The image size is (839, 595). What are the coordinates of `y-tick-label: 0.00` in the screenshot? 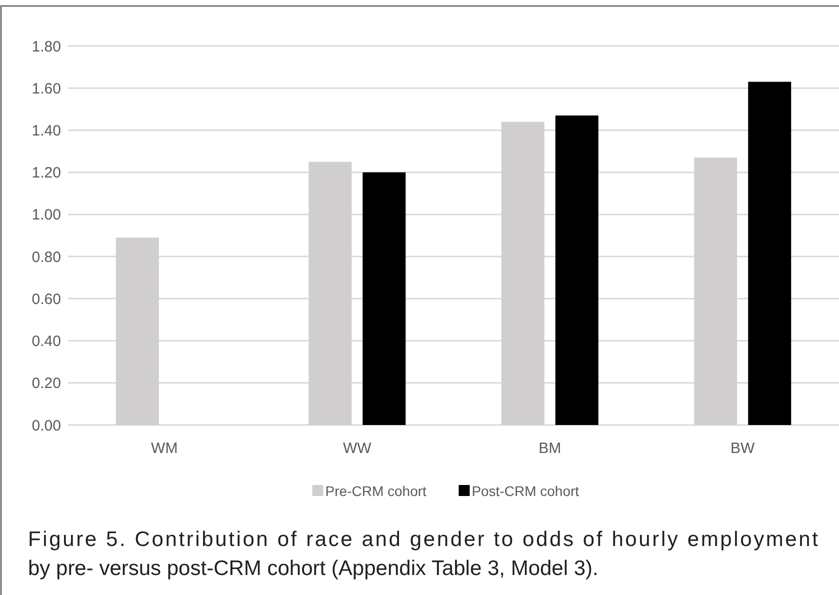 It's located at (46, 425).